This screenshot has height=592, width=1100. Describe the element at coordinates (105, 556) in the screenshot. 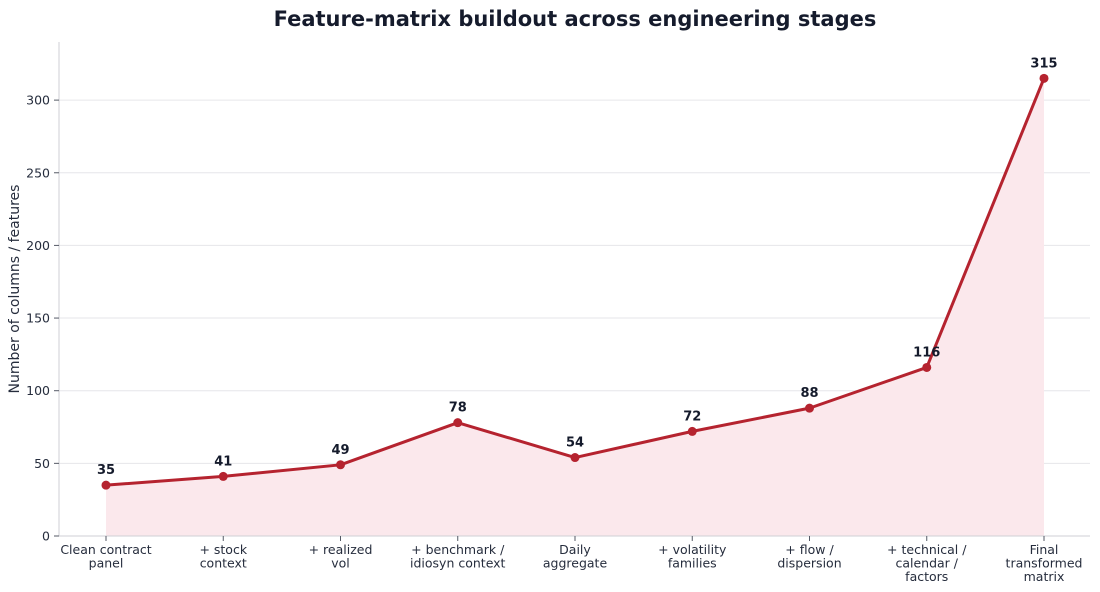

I see `x-tick-label: Clean contract panel` at that location.